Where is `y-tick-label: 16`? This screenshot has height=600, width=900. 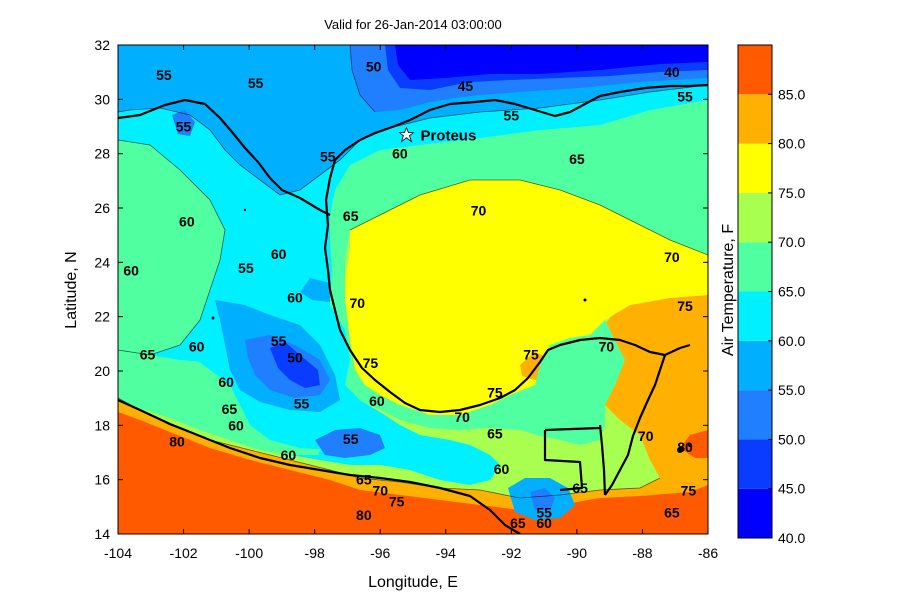 y-tick-label: 16 is located at coordinates (102, 480).